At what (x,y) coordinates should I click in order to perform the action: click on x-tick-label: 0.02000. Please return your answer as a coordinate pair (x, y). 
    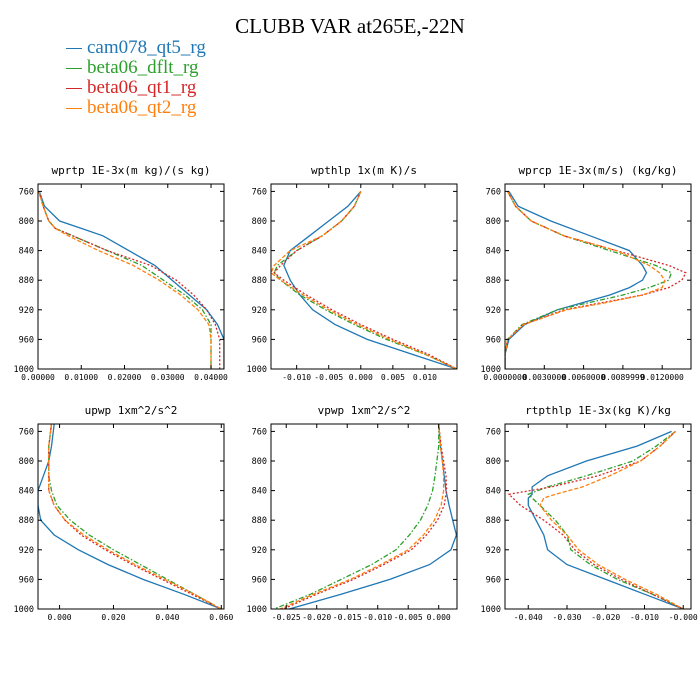
    Looking at the image, I should click on (125, 377).